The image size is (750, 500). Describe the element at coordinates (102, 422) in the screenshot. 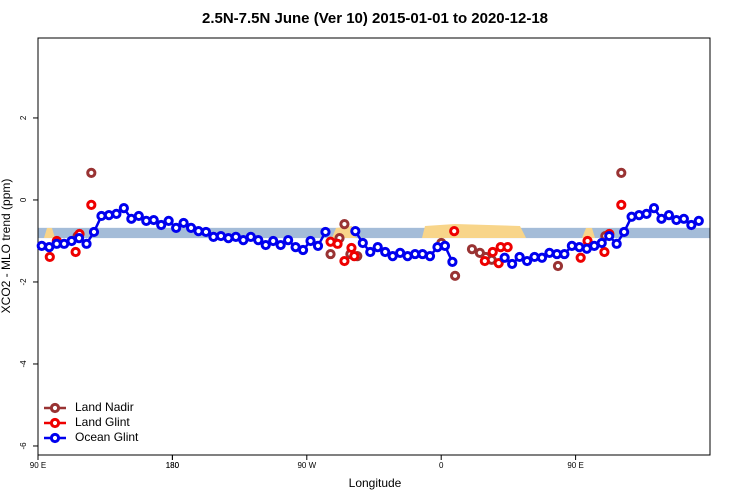

I see `legend-label: Land Glint` at that location.